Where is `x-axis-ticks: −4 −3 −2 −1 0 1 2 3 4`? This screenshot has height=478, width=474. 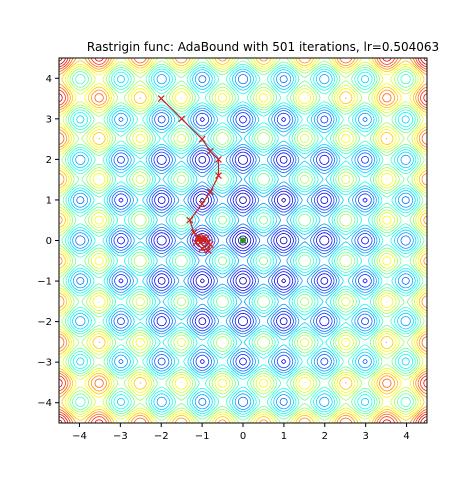
x-axis-ticks: −4 −3 −2 −1 0 1 2 3 4 is located at coordinates (241, 432).